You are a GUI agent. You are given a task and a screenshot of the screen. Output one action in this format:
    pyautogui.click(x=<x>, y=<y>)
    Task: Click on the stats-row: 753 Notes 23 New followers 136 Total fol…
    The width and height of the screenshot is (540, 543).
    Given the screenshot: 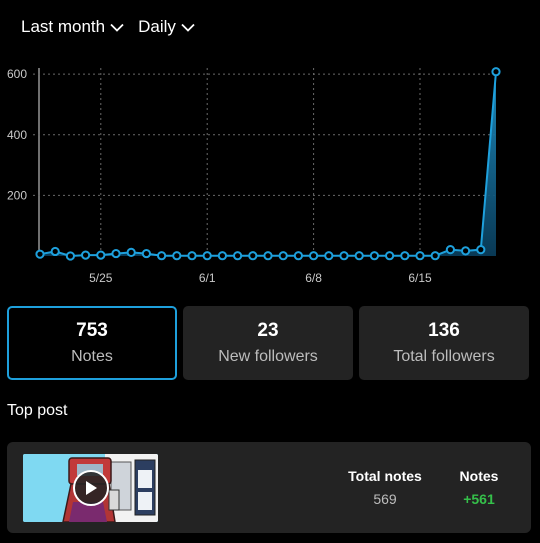 What is the action you would take?
    pyautogui.click(x=268, y=343)
    